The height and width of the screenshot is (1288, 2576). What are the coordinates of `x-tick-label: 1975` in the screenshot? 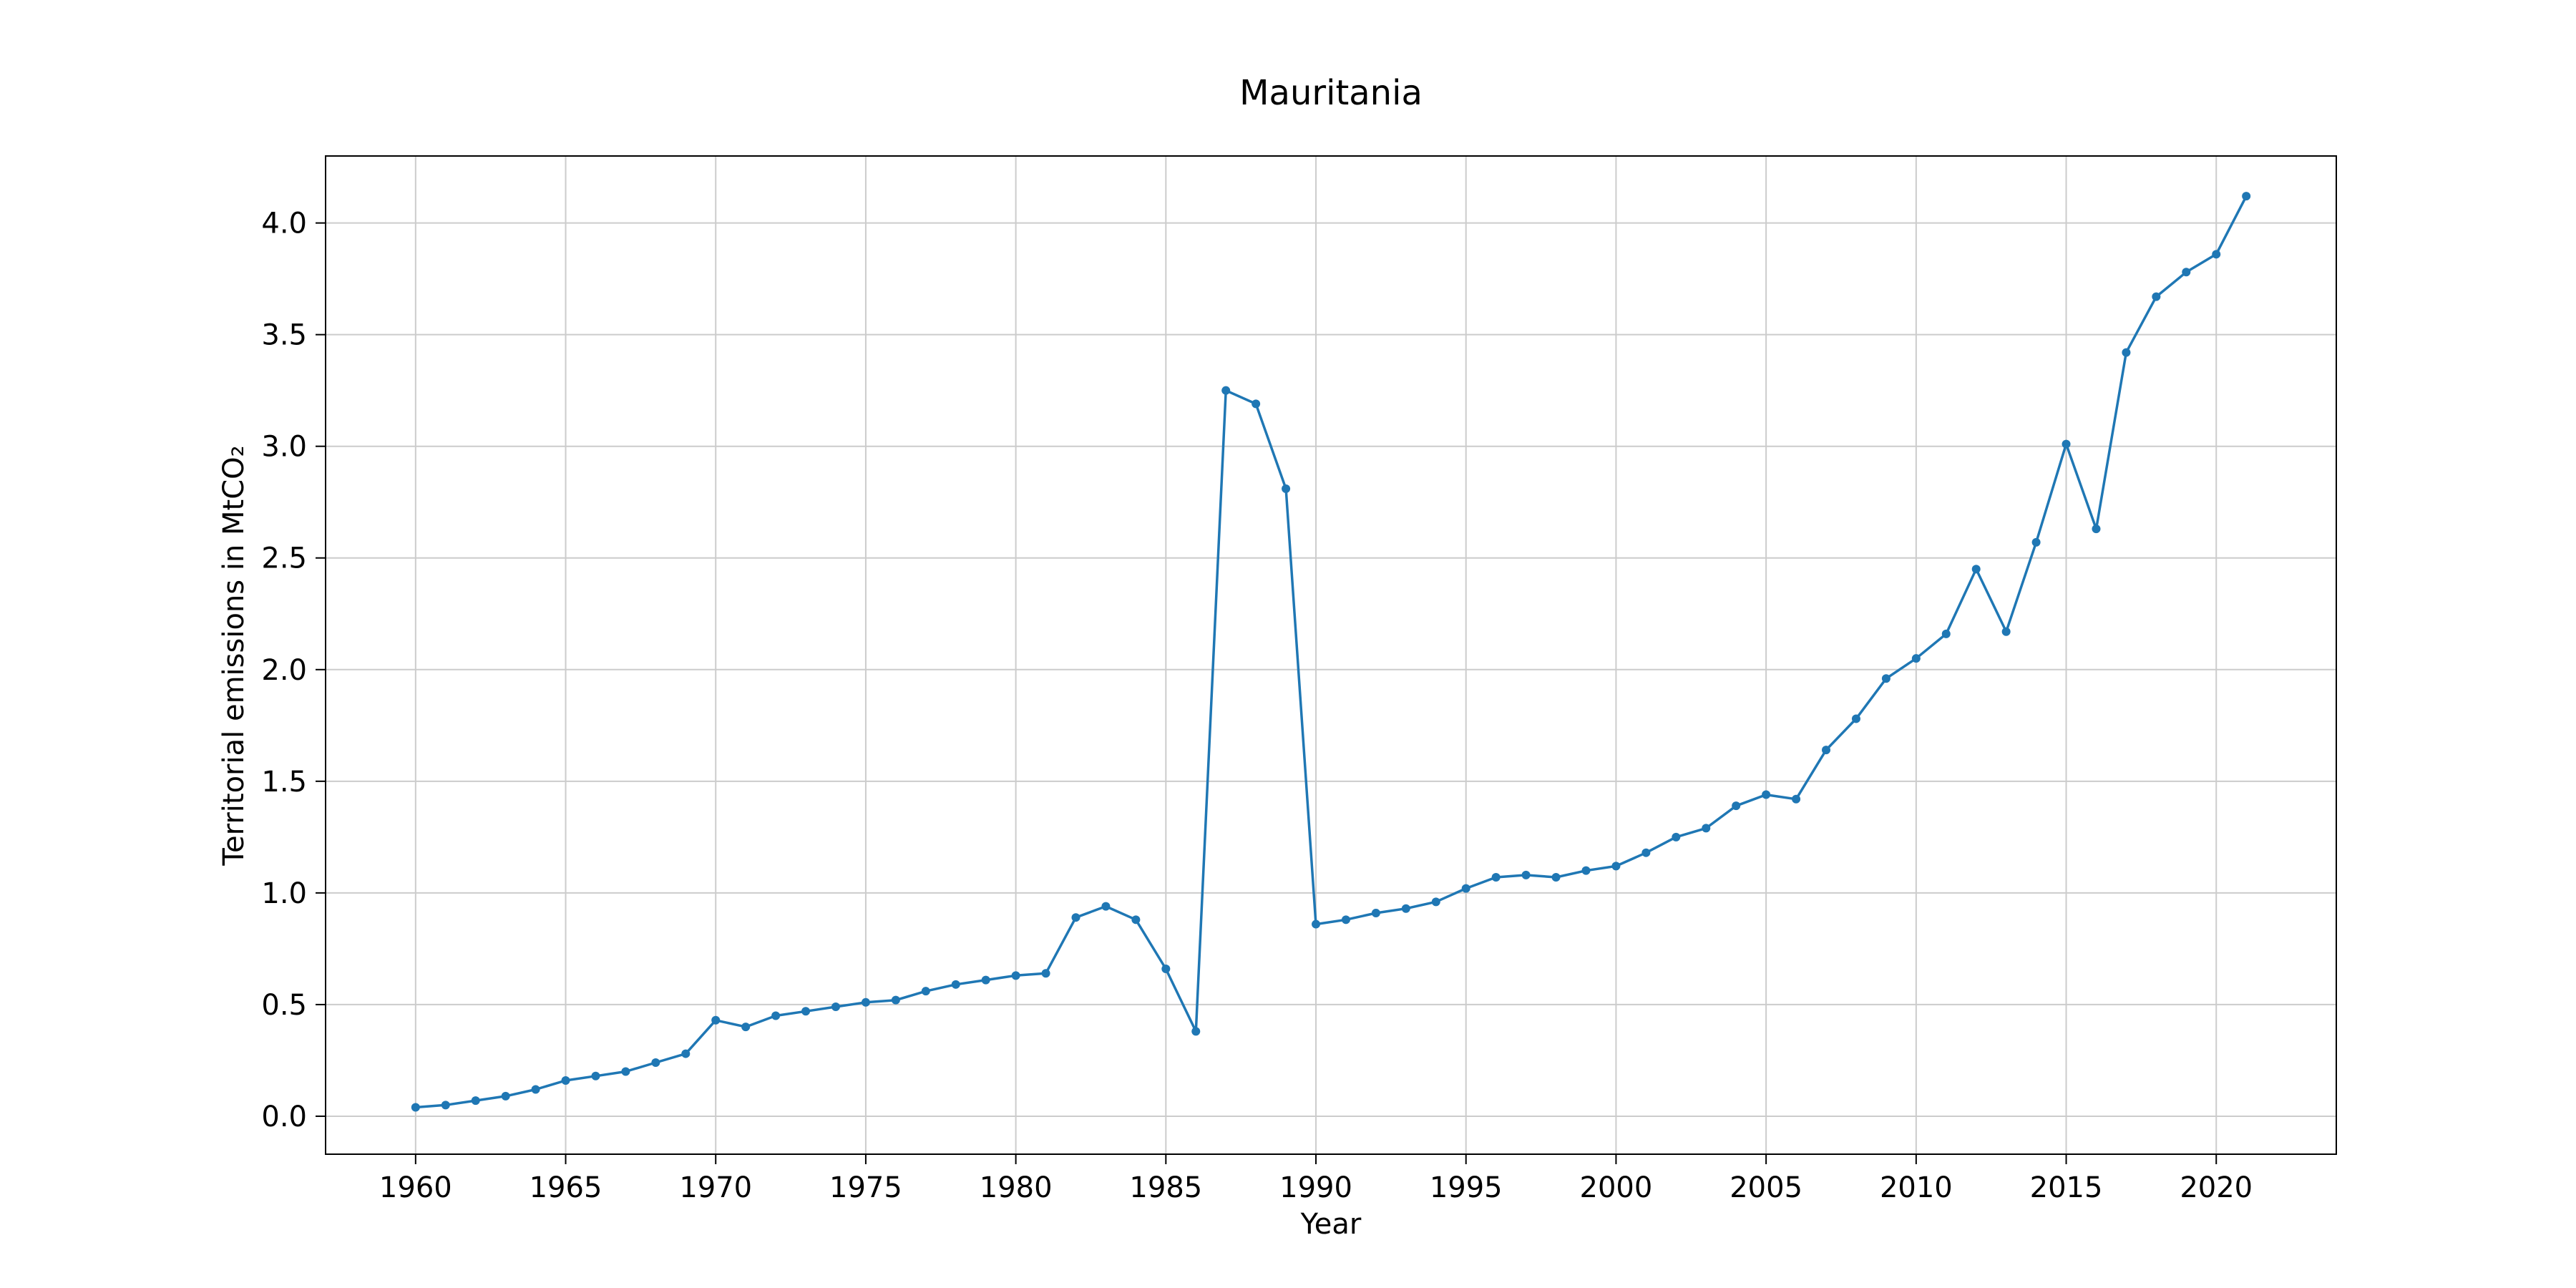 It's located at (865, 1187).